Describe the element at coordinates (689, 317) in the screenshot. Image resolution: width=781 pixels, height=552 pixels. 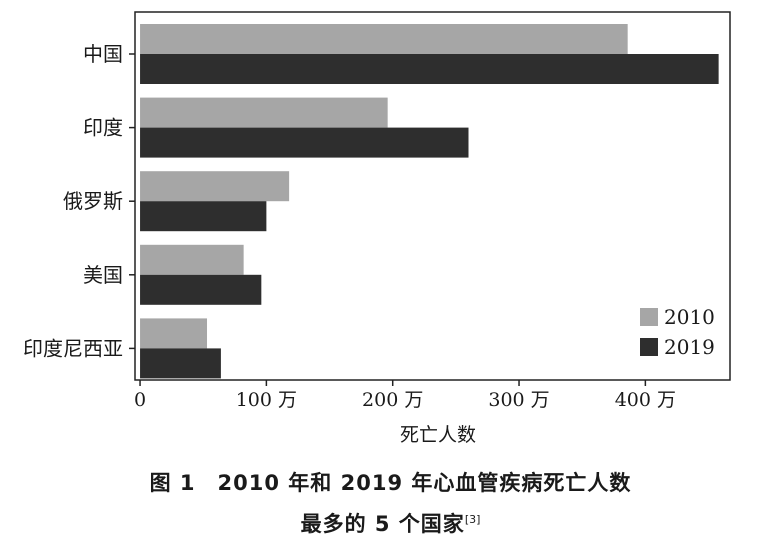
I see `legend-label-2010: 2010` at that location.